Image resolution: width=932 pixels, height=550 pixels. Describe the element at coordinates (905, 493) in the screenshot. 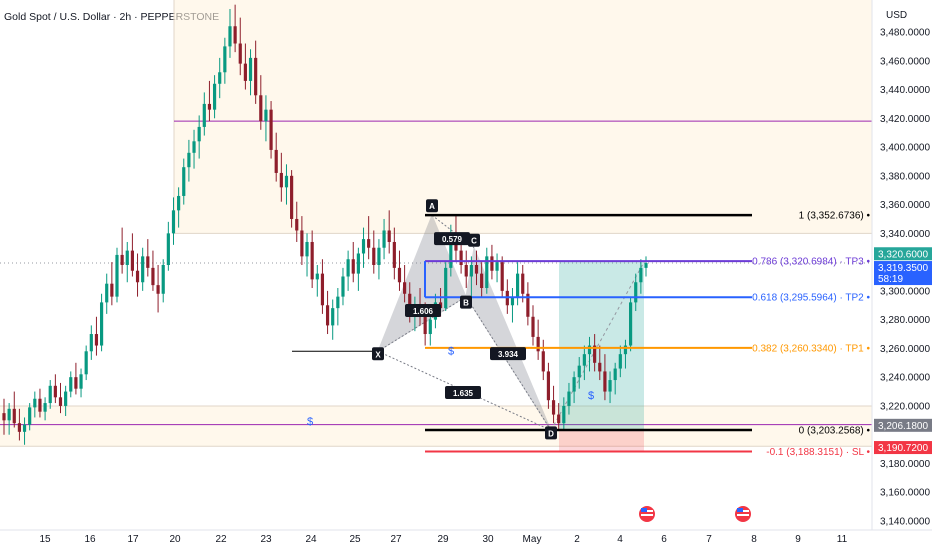

I see `y-tick-label-14: 3,160.0000` at that location.